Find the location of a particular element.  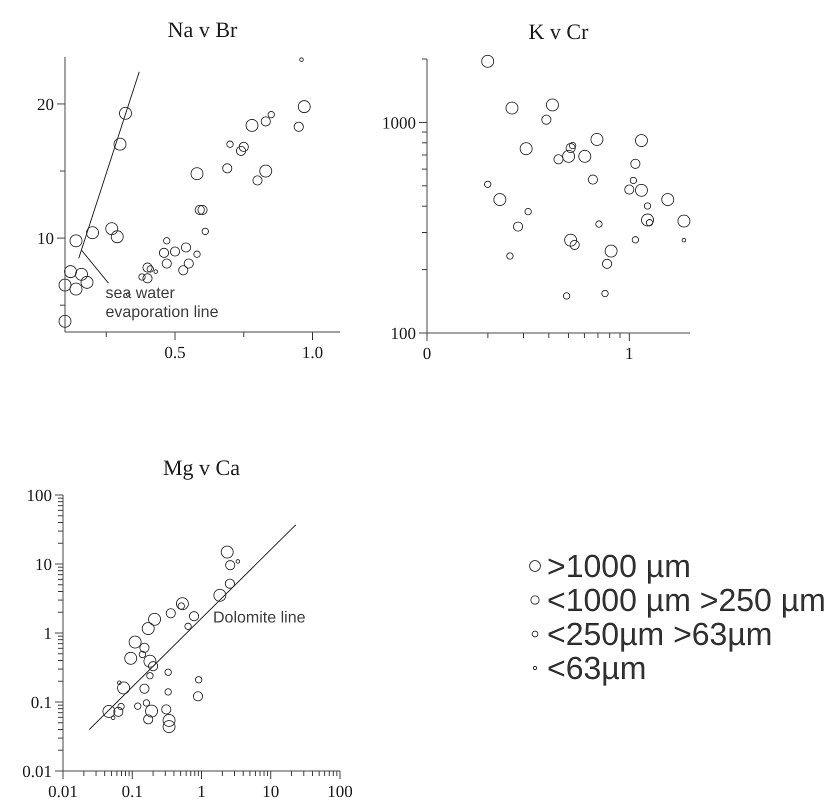

chart-title: Na v Br is located at coordinates (203, 29).